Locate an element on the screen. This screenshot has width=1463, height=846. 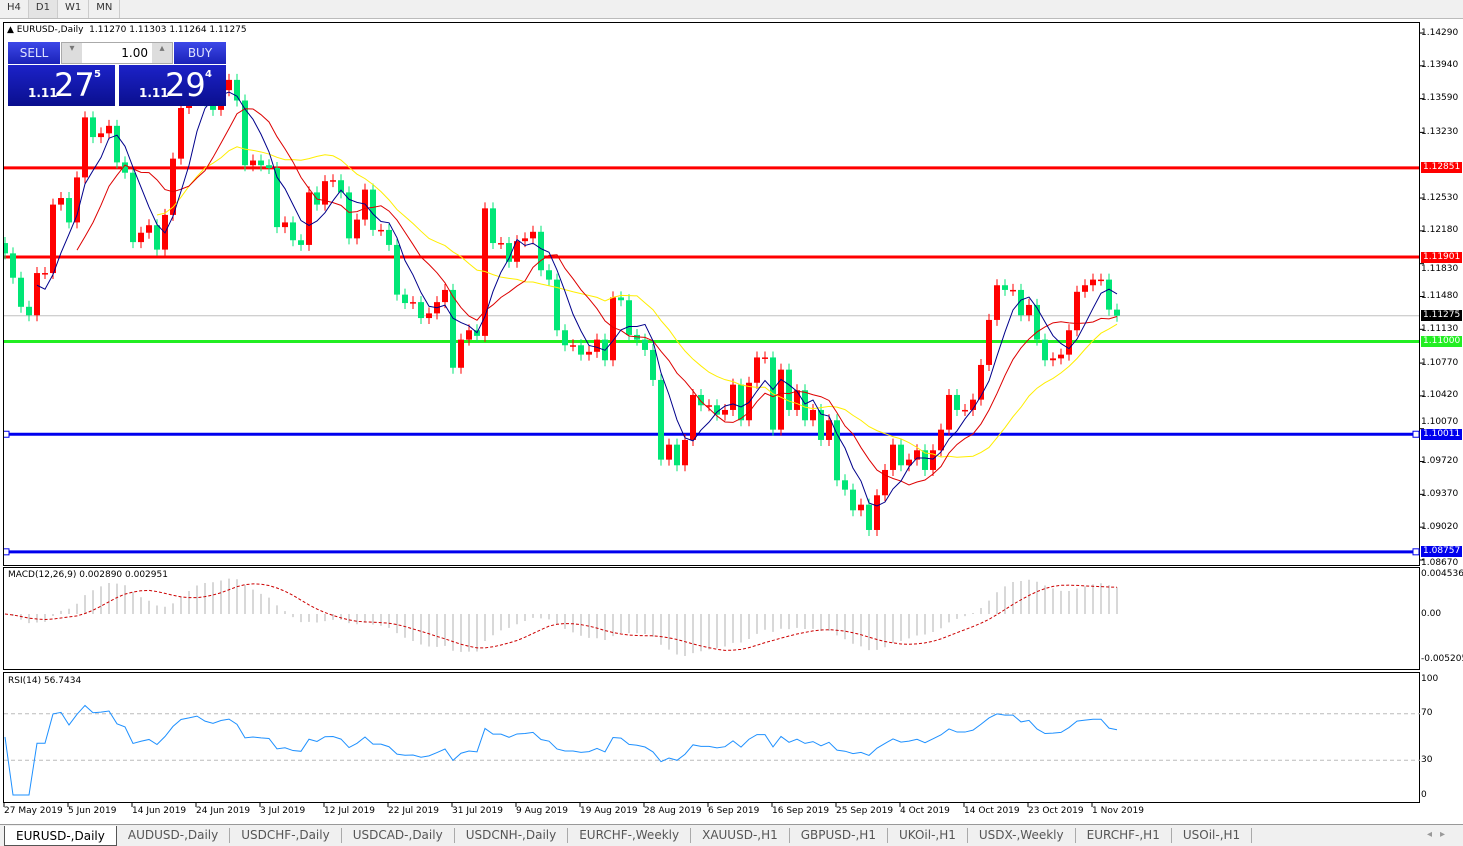
tab-scroll-arrows-icon: ◂▸ is located at coordinates (1439, 834).